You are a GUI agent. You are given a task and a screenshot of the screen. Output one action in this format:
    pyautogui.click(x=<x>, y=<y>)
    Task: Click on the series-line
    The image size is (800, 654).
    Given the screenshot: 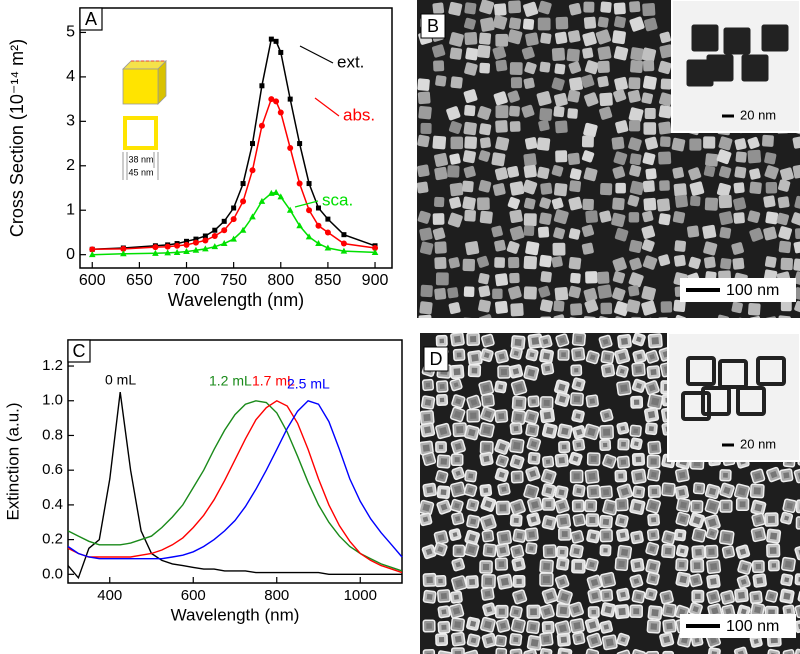 What is the action you would take?
    pyautogui.click(x=235, y=480)
    